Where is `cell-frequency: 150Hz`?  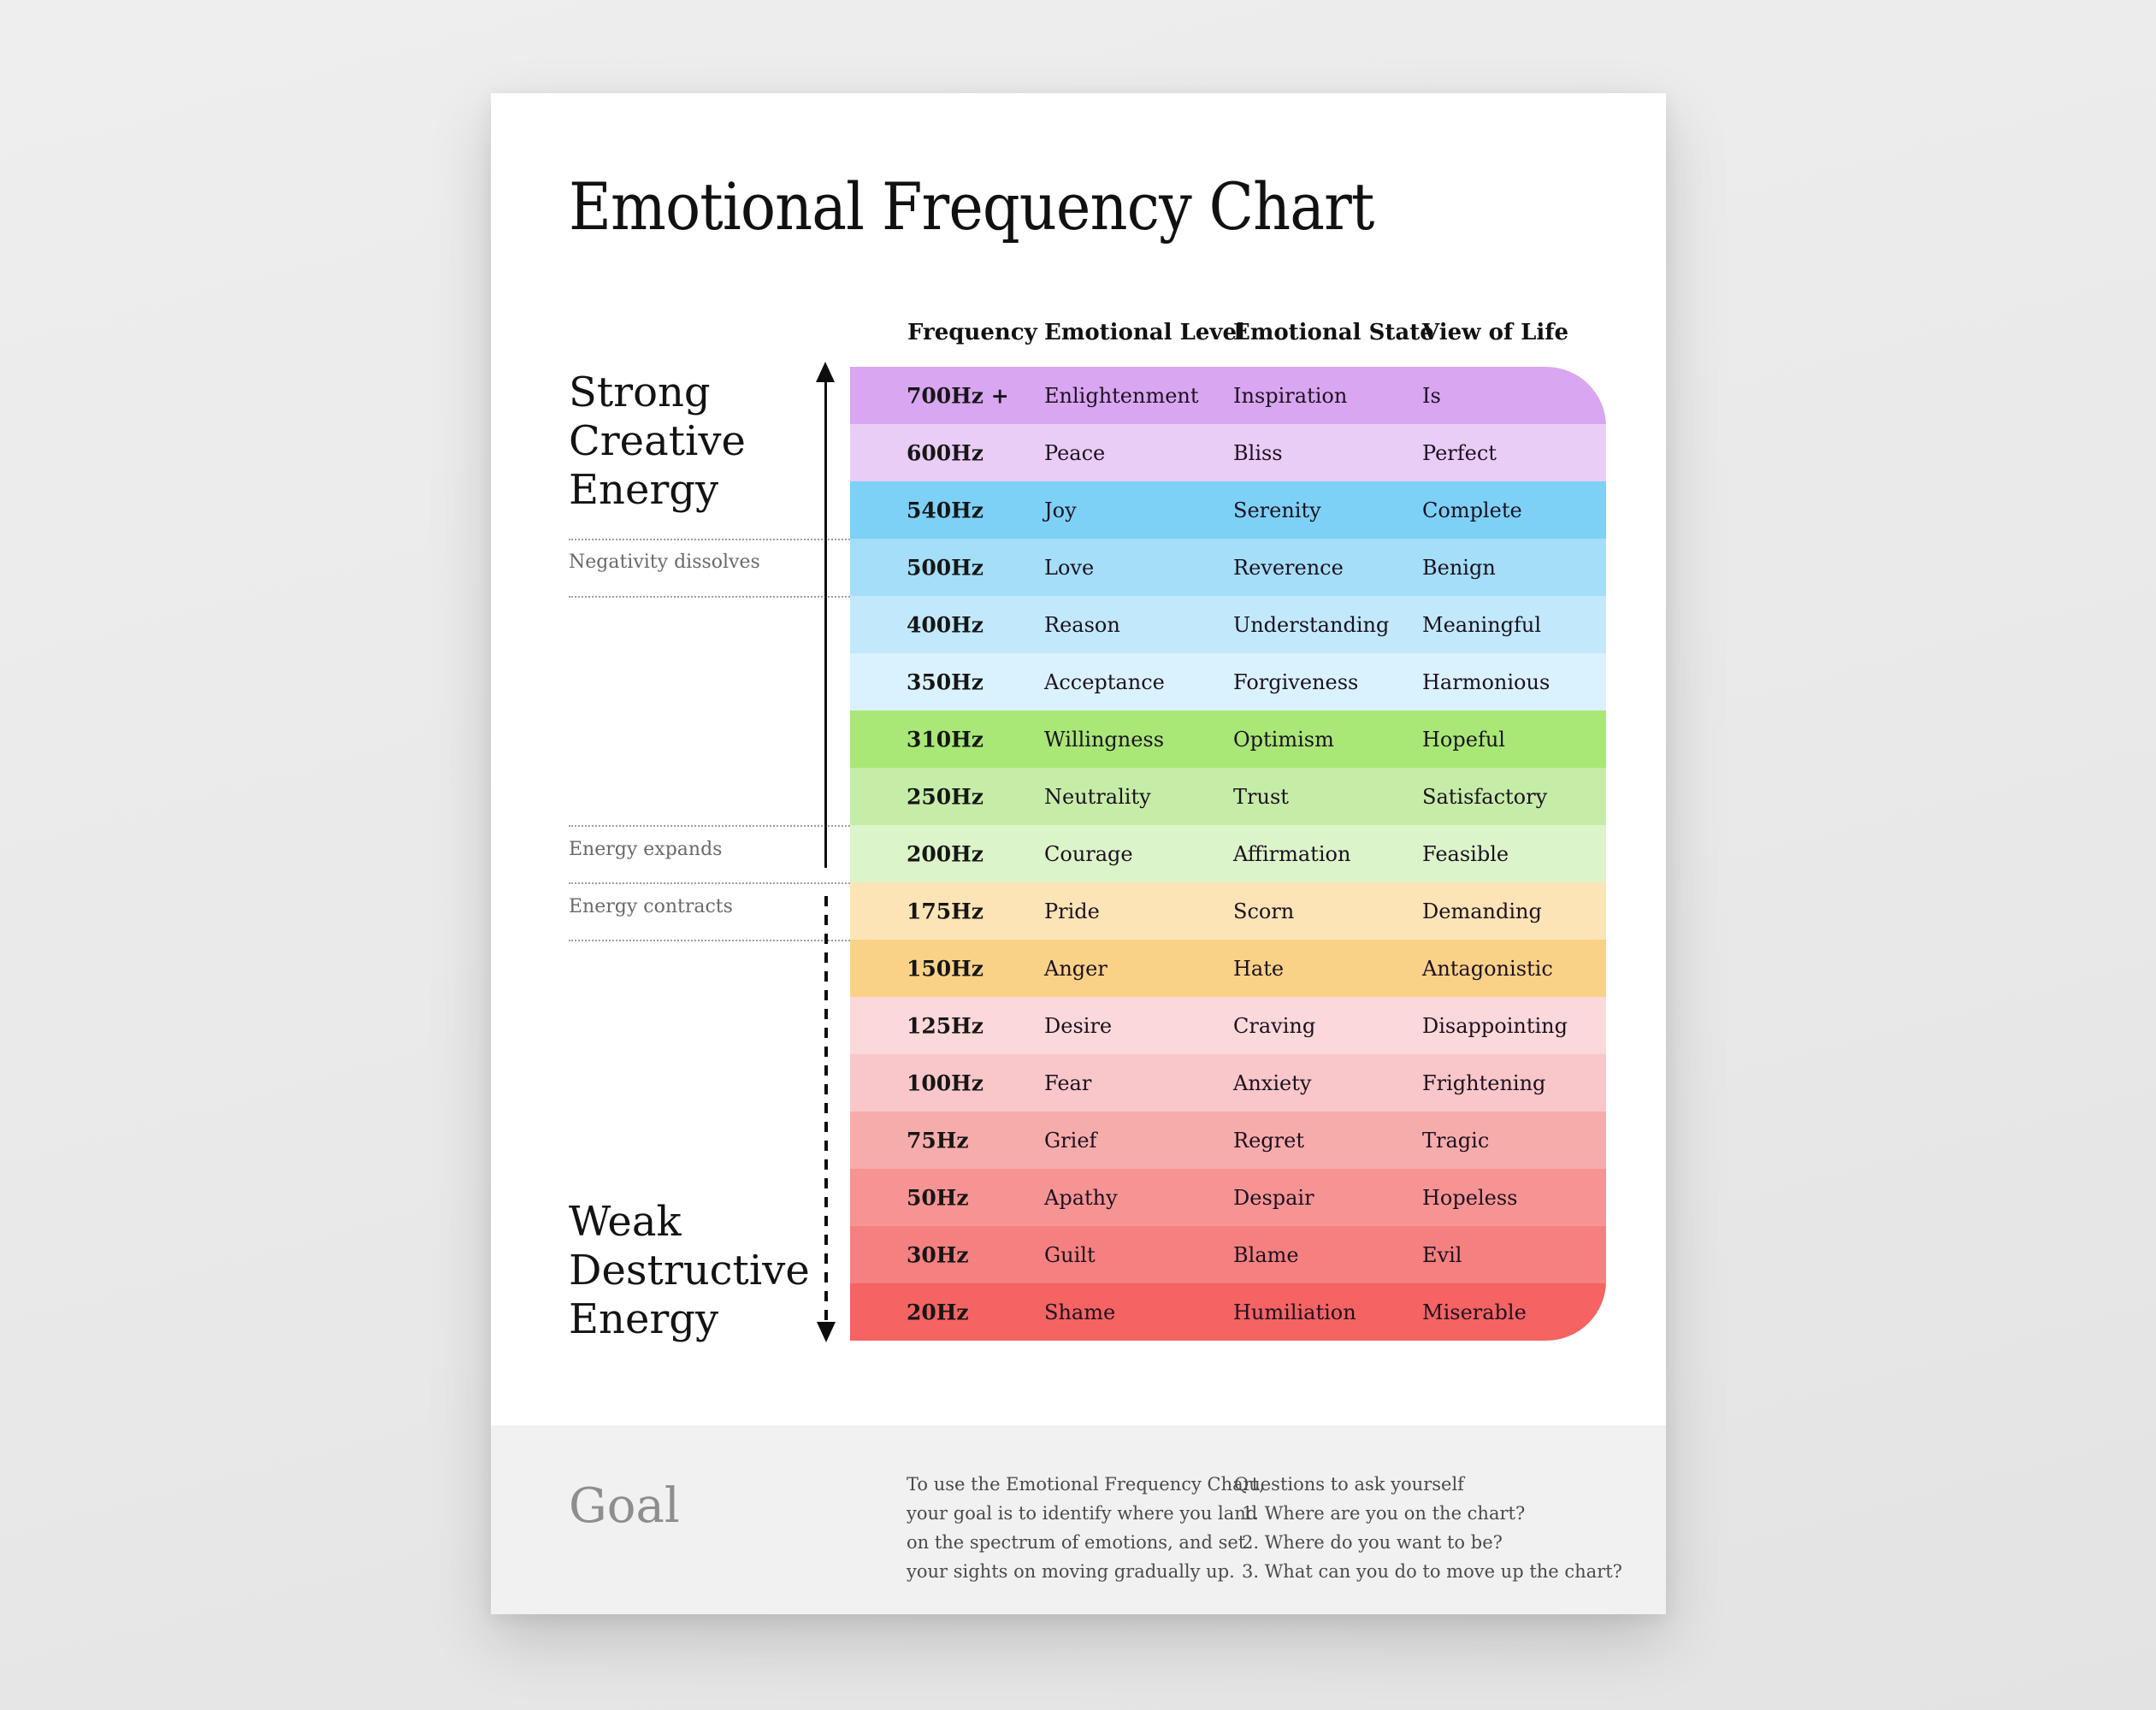 cell-frequency: 150Hz is located at coordinates (945, 968).